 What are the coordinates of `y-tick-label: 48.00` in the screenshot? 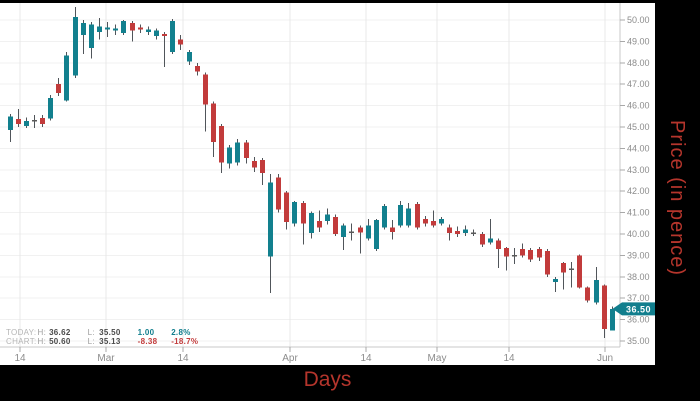 It's located at (638, 63).